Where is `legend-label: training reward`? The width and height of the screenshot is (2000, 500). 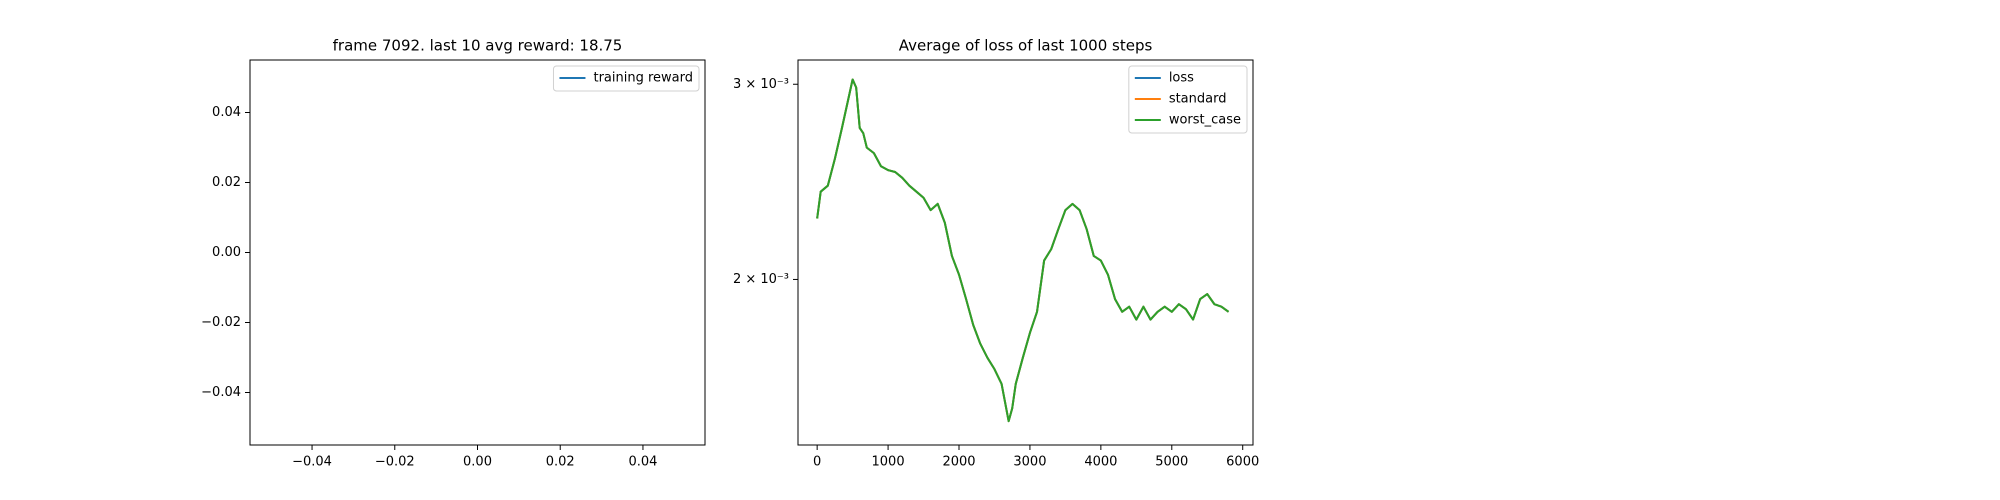
legend-label: training reward is located at coordinates (643, 78).